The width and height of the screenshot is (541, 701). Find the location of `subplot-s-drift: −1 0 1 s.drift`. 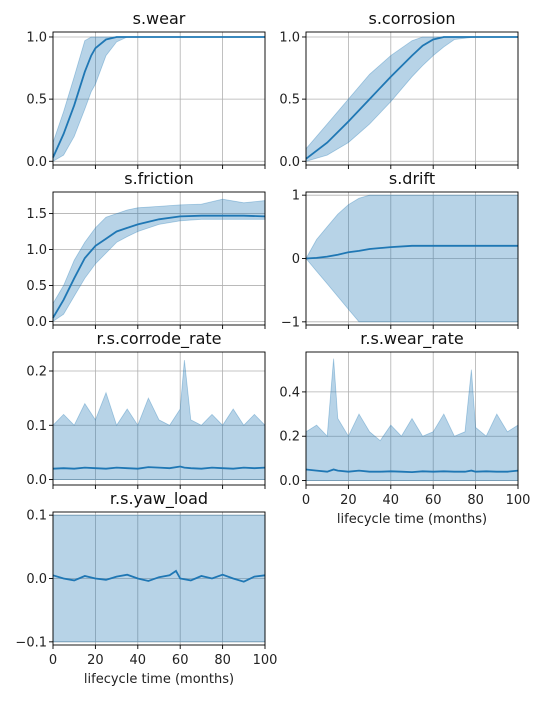

subplot-s-drift: −1 0 1 s.drift is located at coordinates (400, 249).